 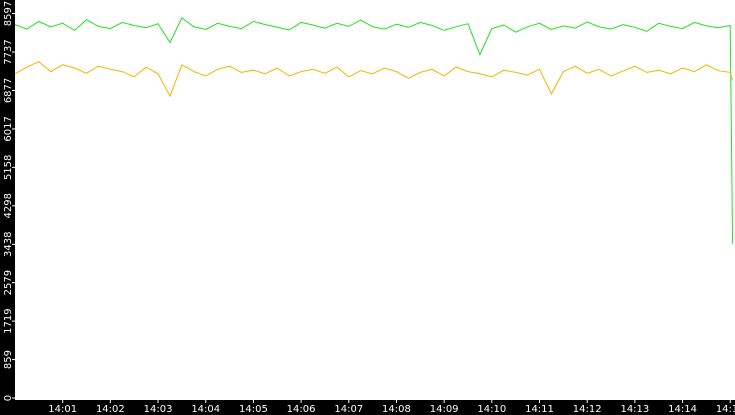 What do you see at coordinates (8, 13) in the screenshot?
I see `y-tick-label: 8597` at bounding box center [8, 13].